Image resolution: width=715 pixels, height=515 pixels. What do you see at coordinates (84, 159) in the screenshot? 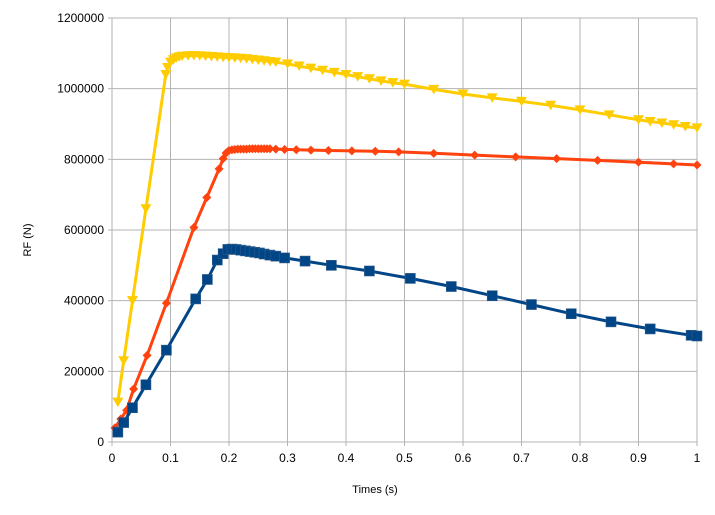
I see `y-tick-label: 800000` at bounding box center [84, 159].